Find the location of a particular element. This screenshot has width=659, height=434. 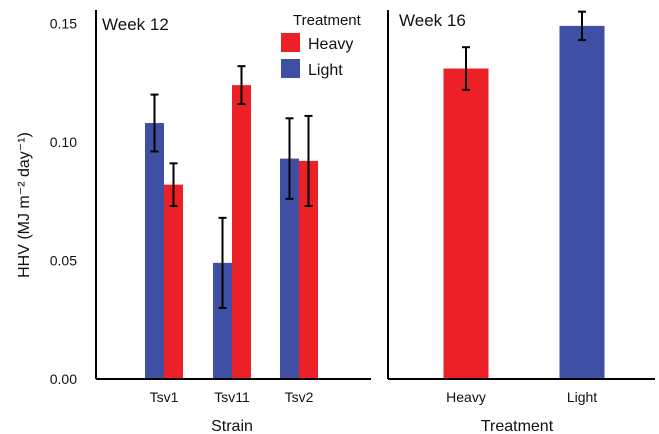

bar-heavy-tsv2 is located at coordinates (308, 269).